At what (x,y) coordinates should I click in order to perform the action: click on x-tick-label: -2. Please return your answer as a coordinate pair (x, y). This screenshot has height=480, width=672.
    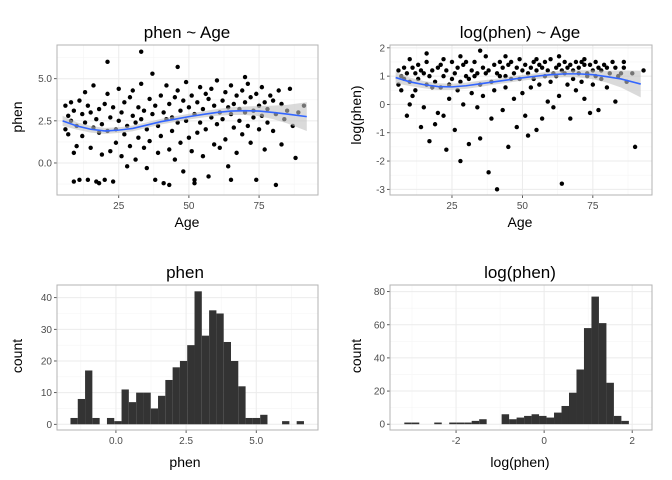
    Looking at the image, I should click on (456, 441).